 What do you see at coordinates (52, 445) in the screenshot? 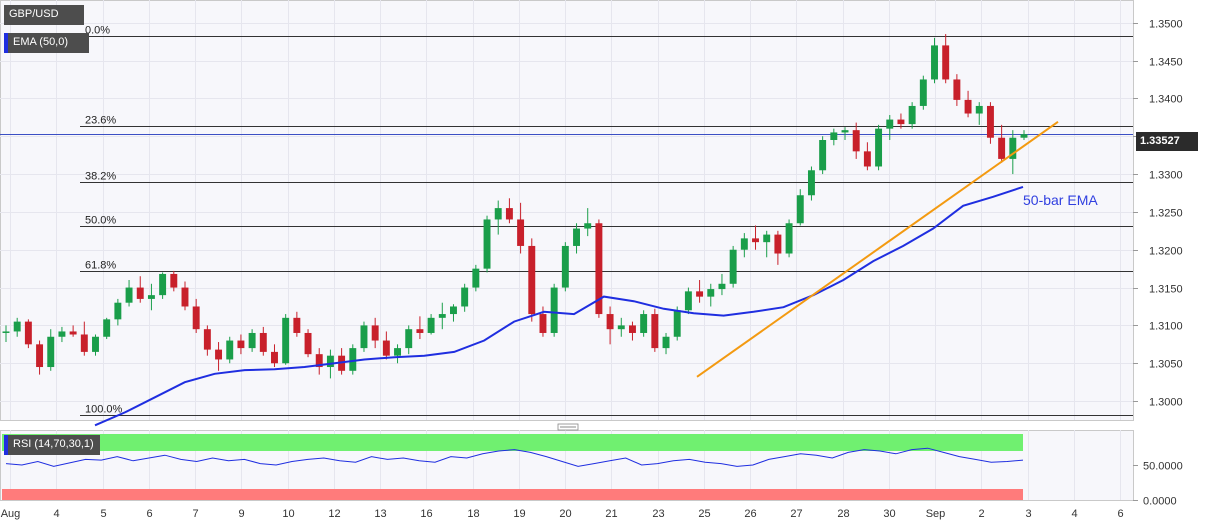
I see `rsi-indicator-badge: RSI (14,70,30,1)` at bounding box center [52, 445].